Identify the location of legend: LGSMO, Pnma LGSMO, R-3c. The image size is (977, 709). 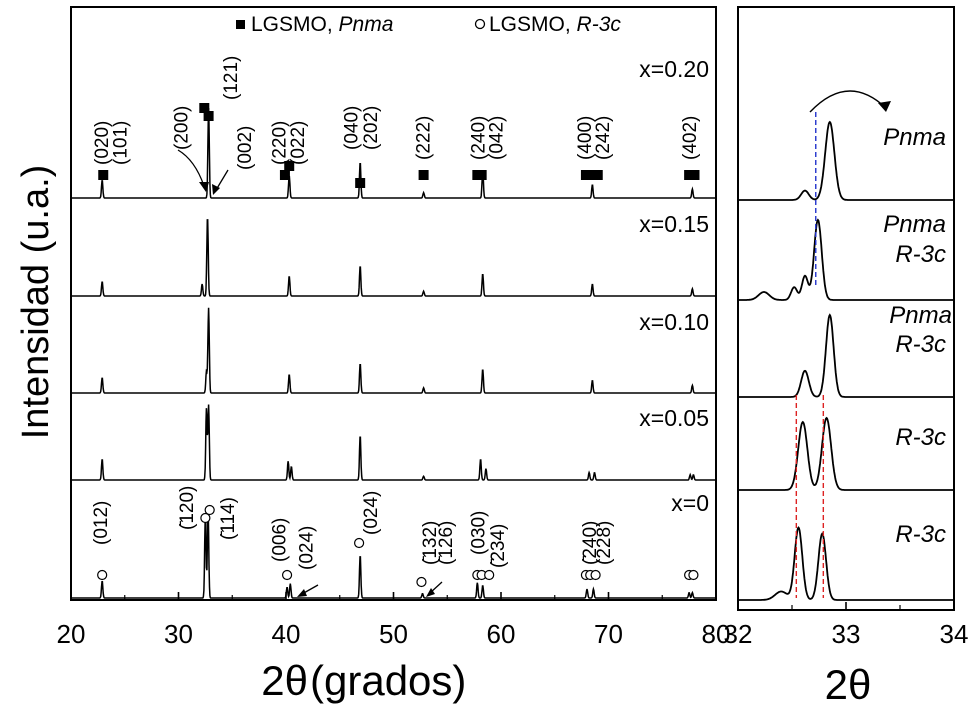
(428, 24).